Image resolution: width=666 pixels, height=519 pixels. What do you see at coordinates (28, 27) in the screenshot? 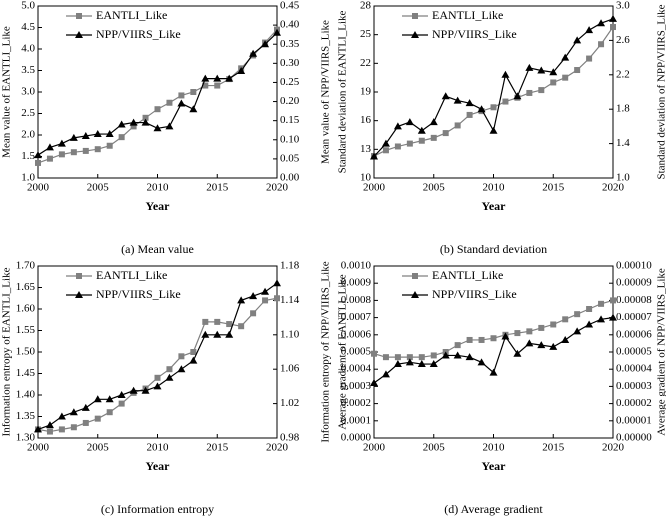
I see `y-tick-label: 4.5` at bounding box center [28, 27].